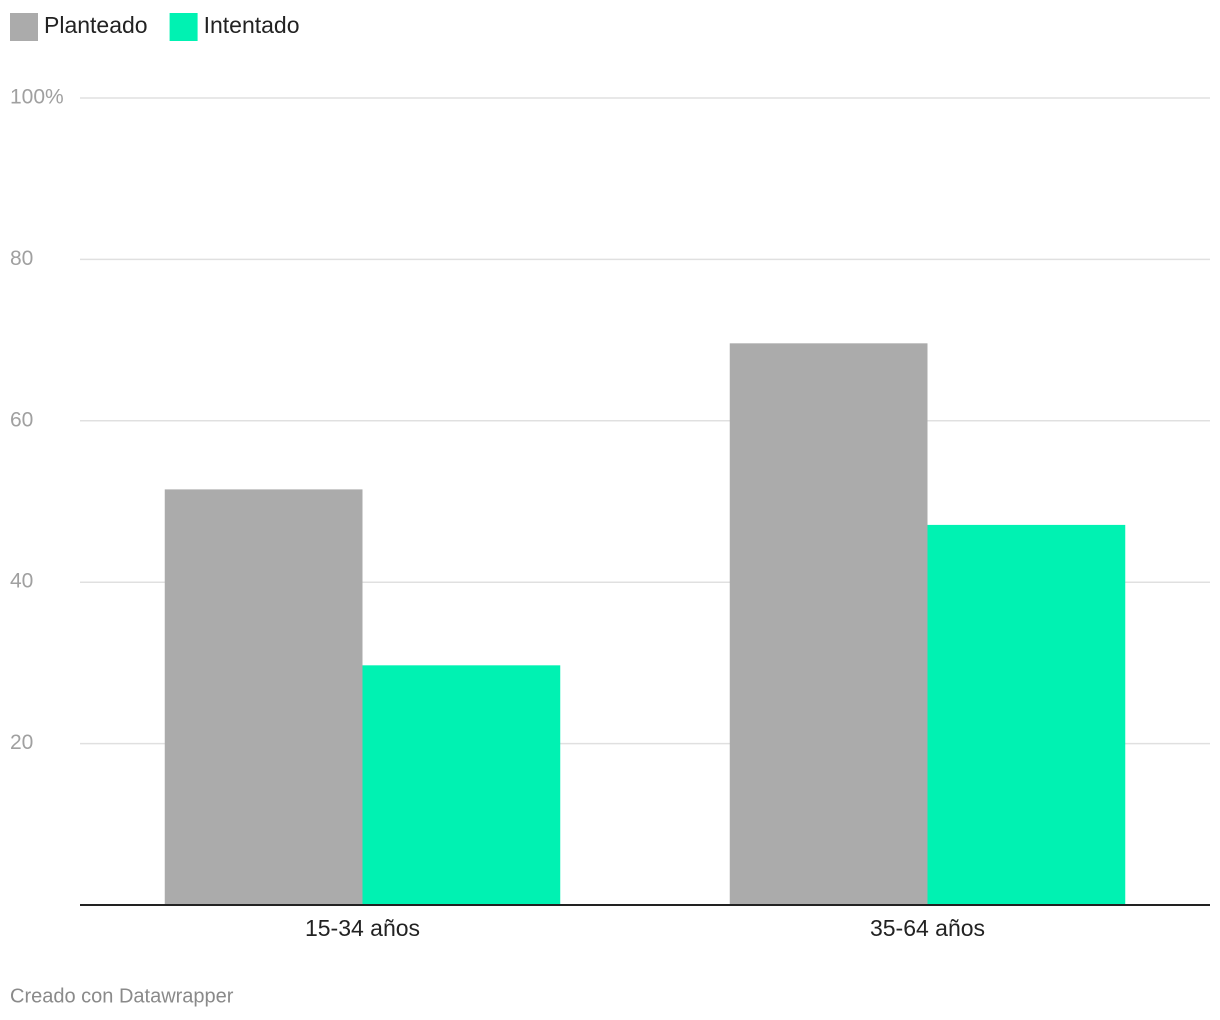 This screenshot has width=1220, height=1020. What do you see at coordinates (37, 97) in the screenshot?
I see `y-tick-label: 100%` at bounding box center [37, 97].